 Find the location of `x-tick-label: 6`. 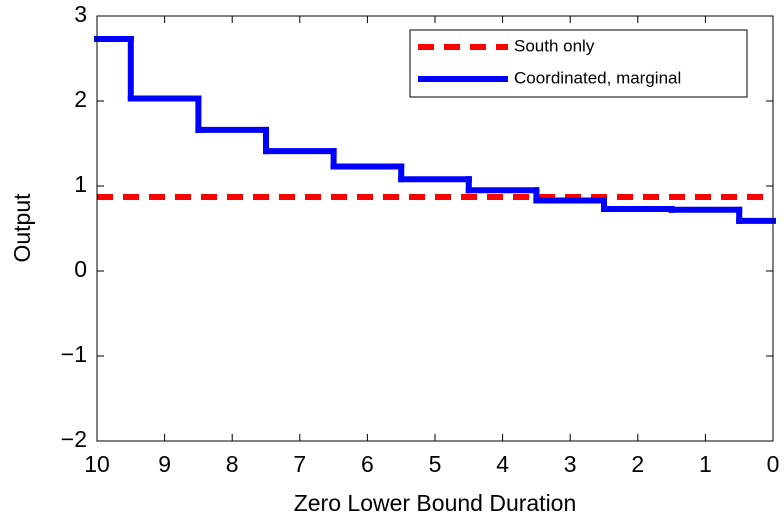

x-tick-label: 6 is located at coordinates (367, 464).